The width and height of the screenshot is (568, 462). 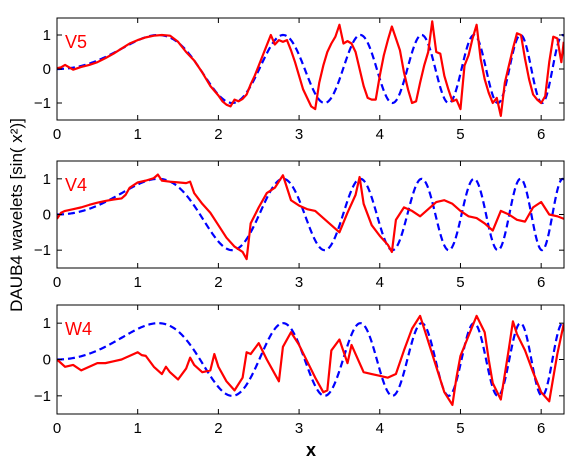 I want to click on reference-sine-line-w4, so click(x=310, y=359).